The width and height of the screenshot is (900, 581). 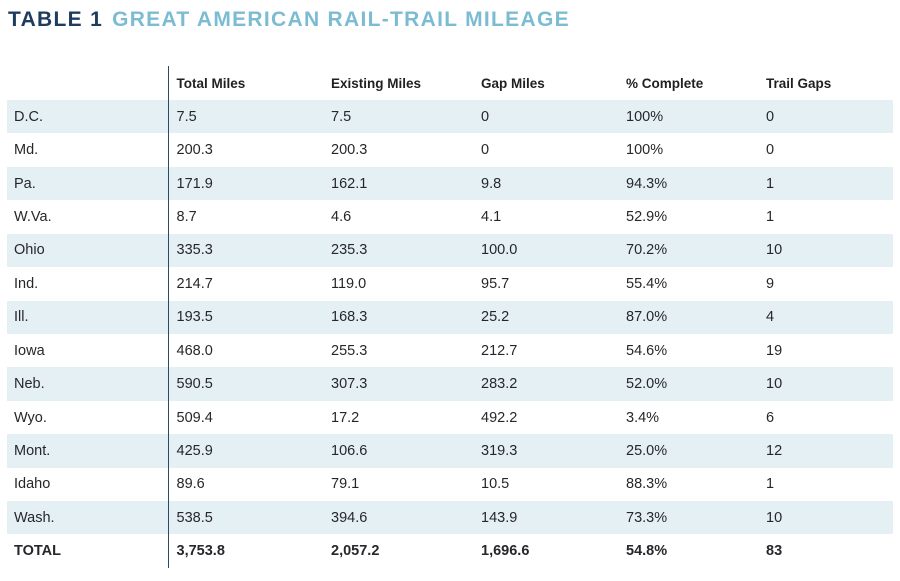 I want to click on row-label: Ohio, so click(x=29, y=250).